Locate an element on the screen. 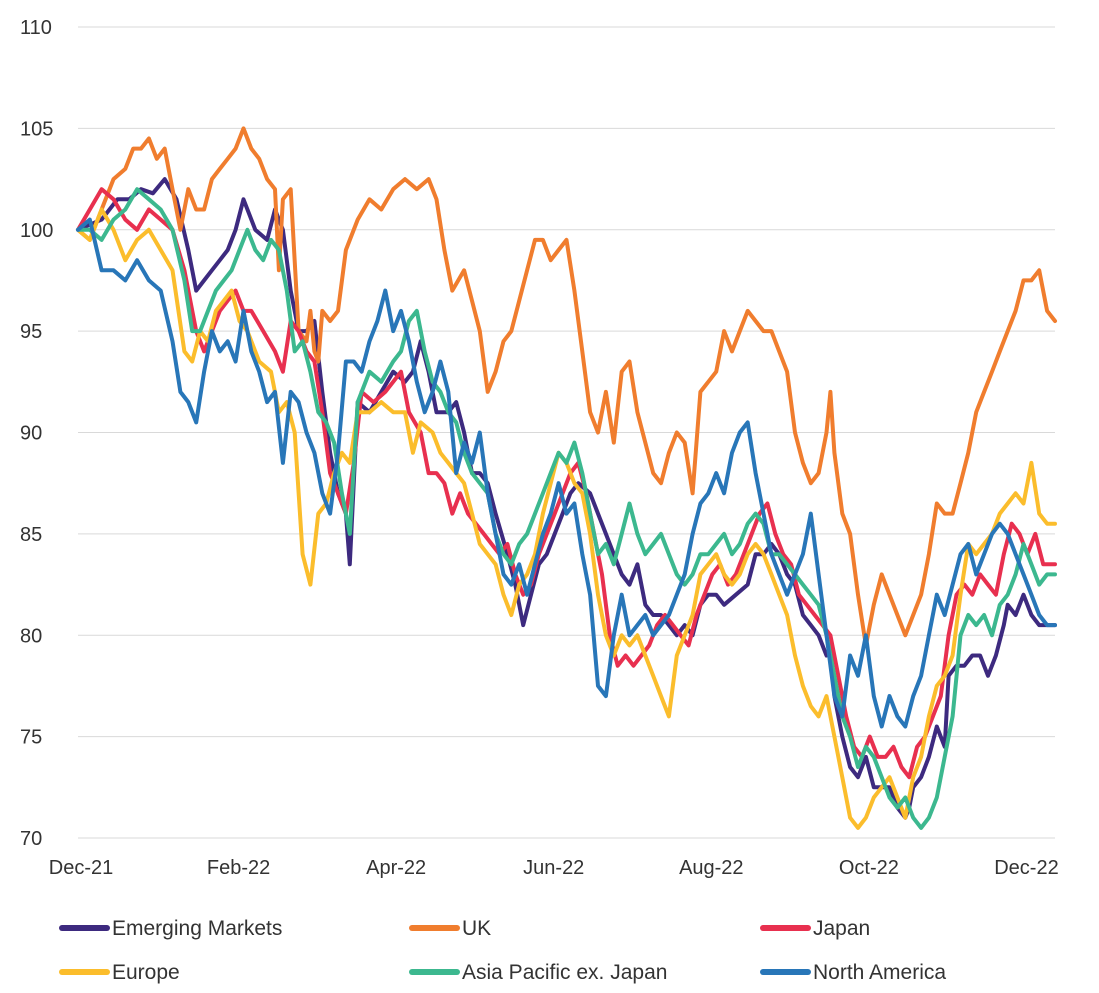 This screenshot has height=993, width=1099. y-tick-label: 70 is located at coordinates (31, 839).